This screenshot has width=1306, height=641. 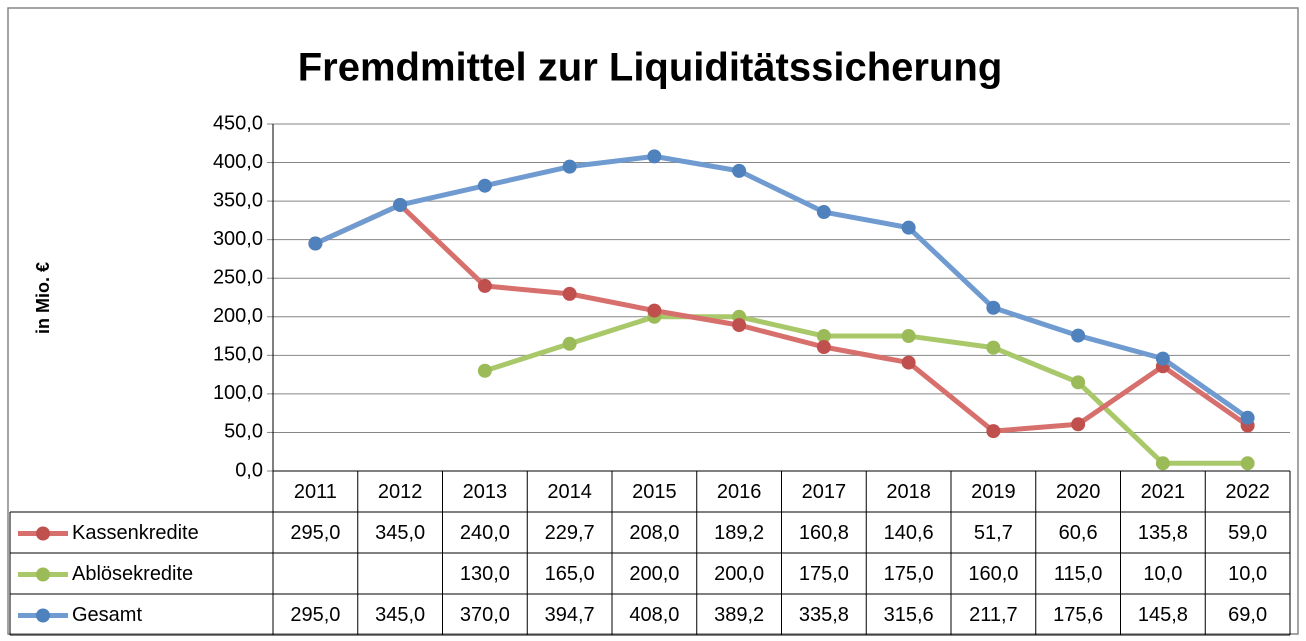 What do you see at coordinates (1163, 533) in the screenshot?
I see `data-table-value: 135,8` at bounding box center [1163, 533].